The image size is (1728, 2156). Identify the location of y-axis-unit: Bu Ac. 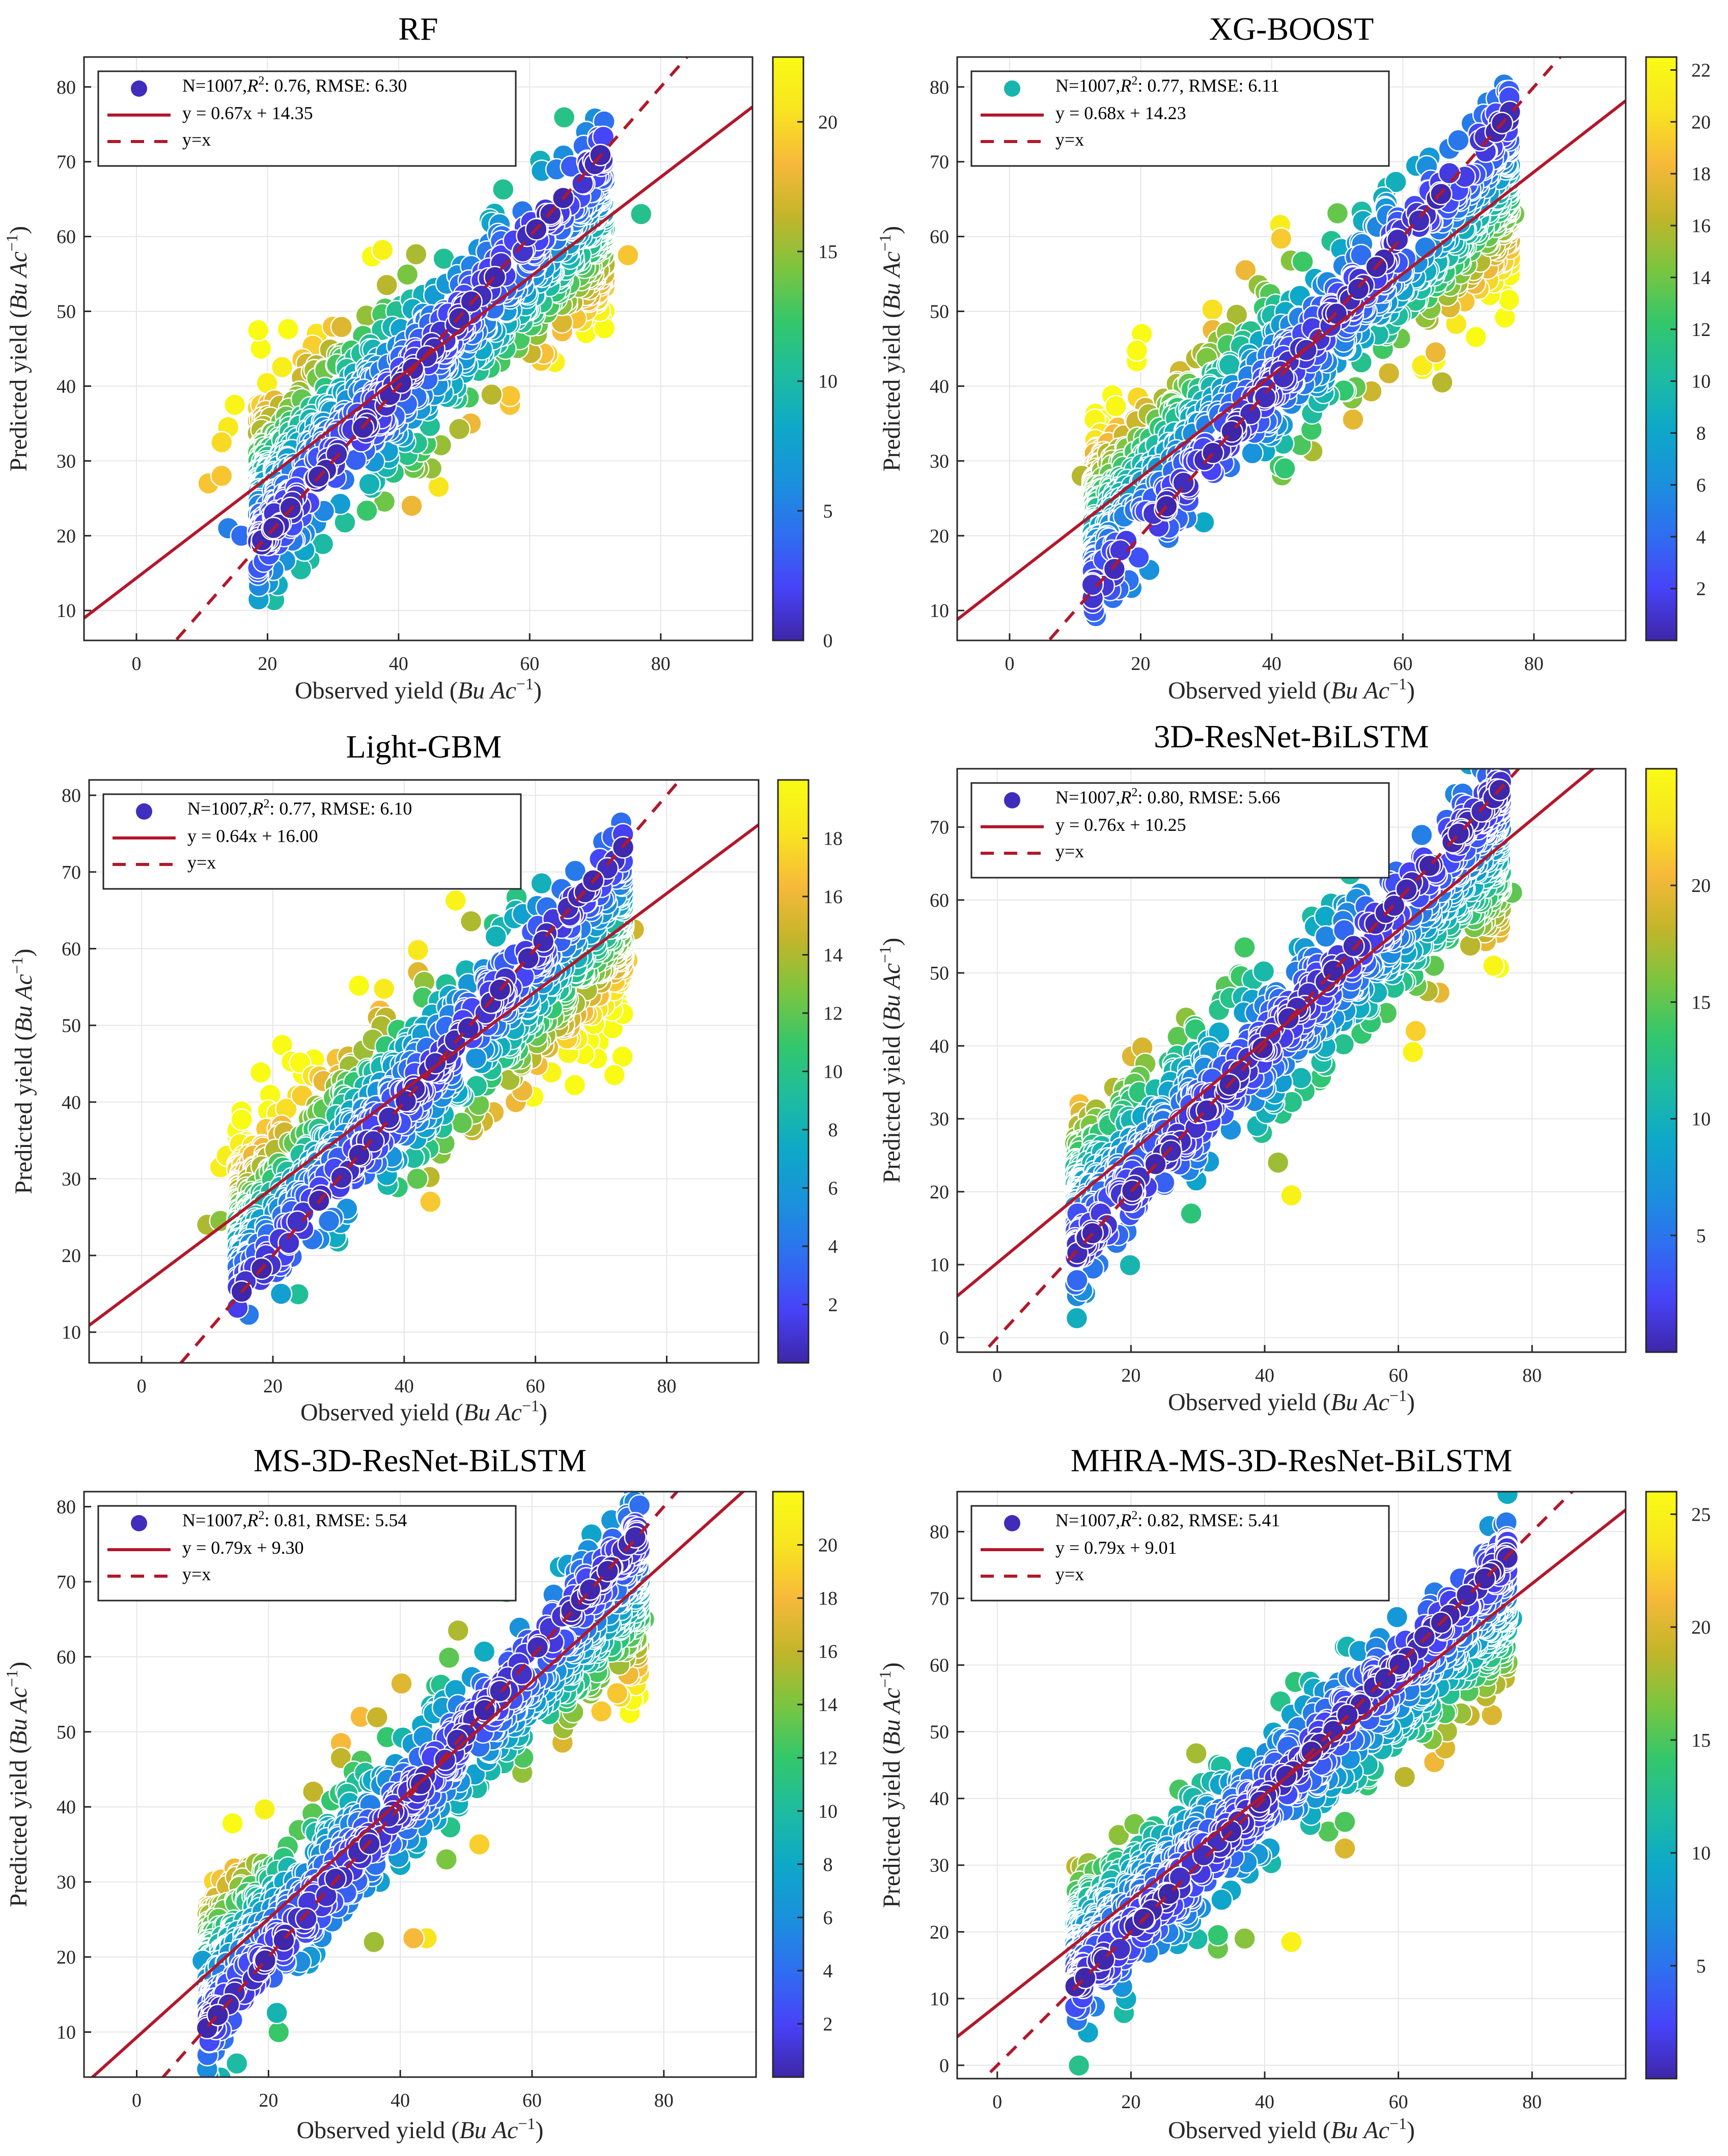
(891, 280).